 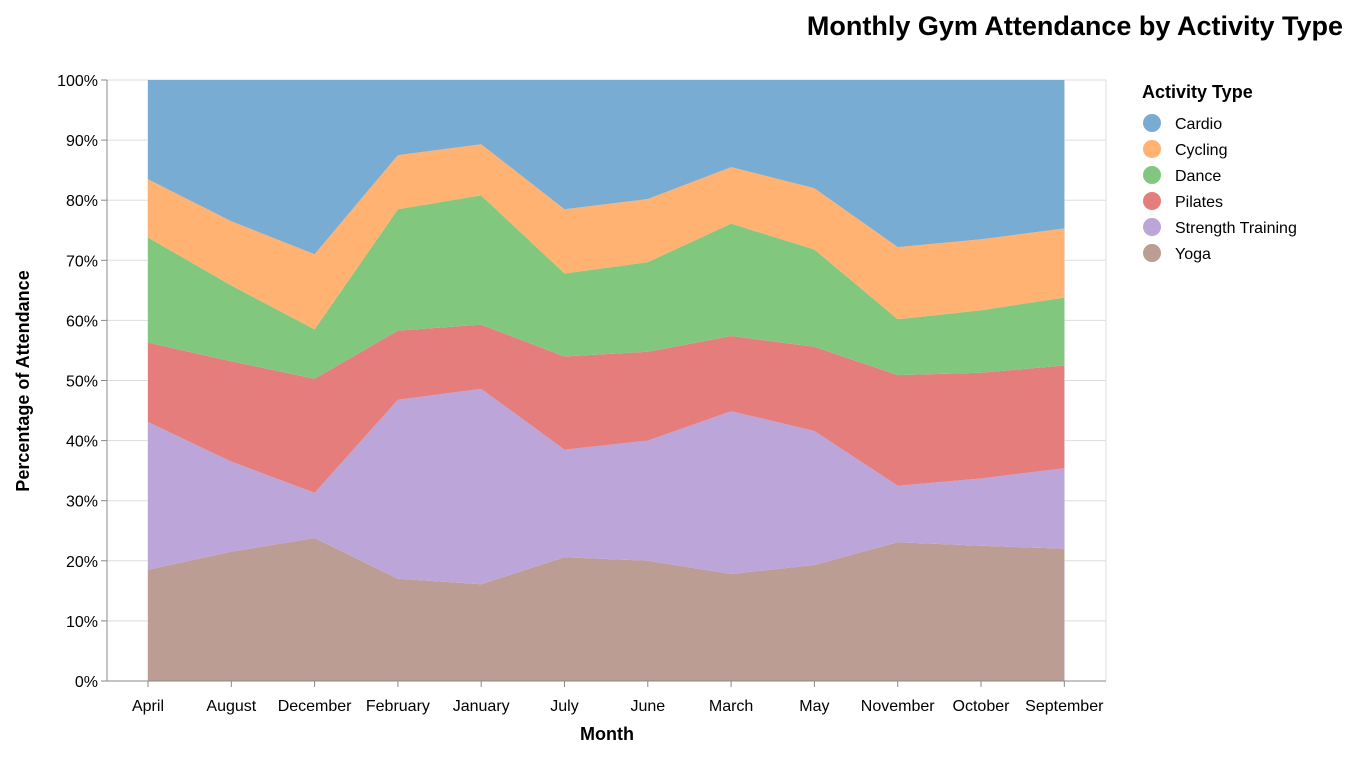 What do you see at coordinates (564, 706) in the screenshot?
I see `x-tick-label: July` at bounding box center [564, 706].